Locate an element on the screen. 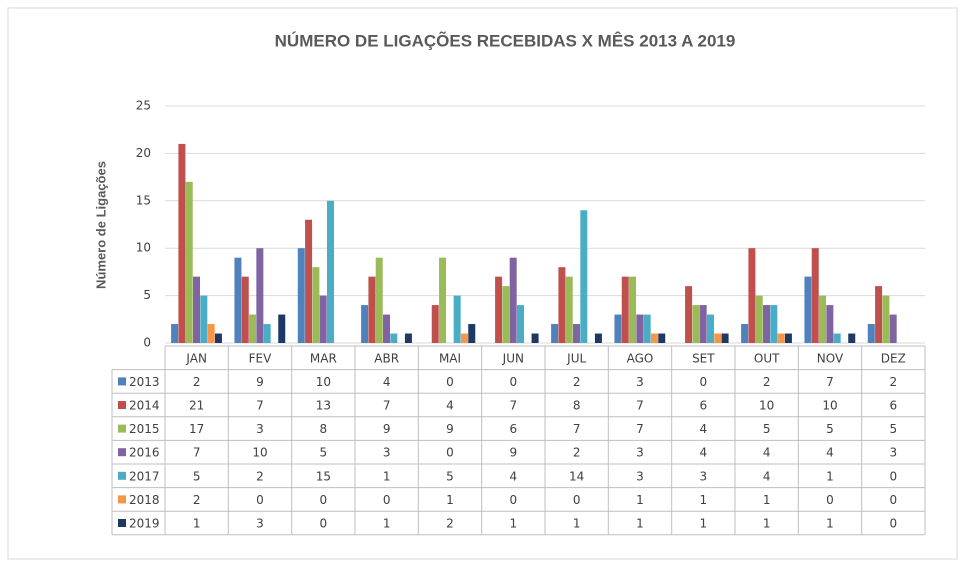  x-tick-label: MAR is located at coordinates (323, 358).